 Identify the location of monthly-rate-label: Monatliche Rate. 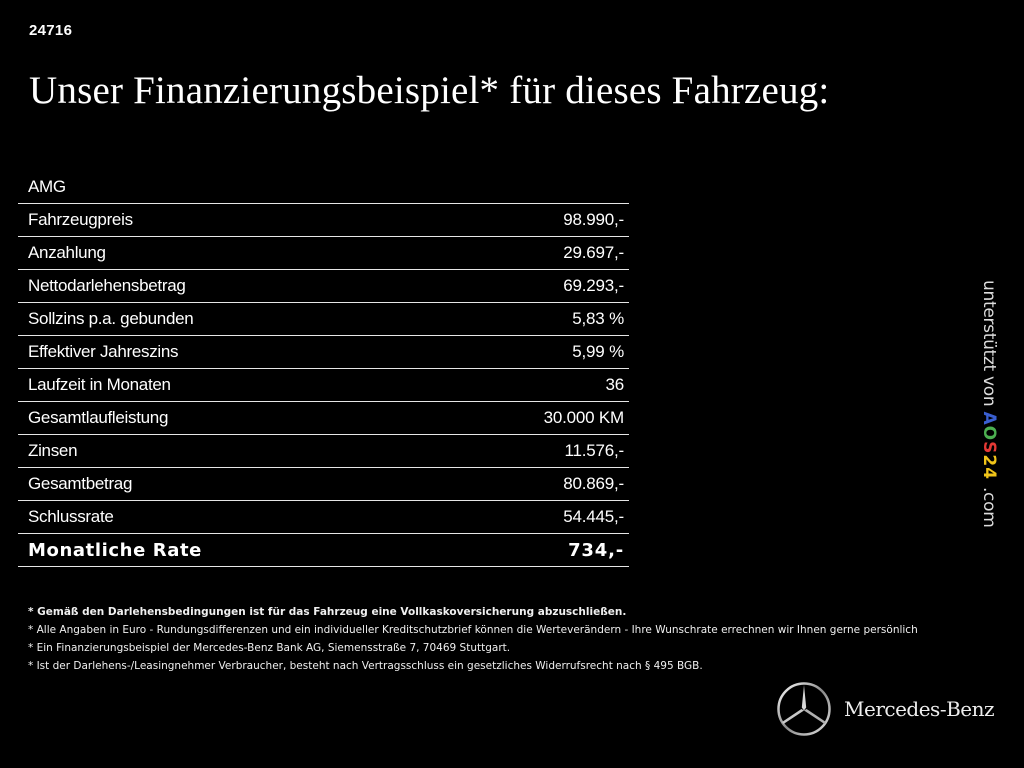
(115, 550).